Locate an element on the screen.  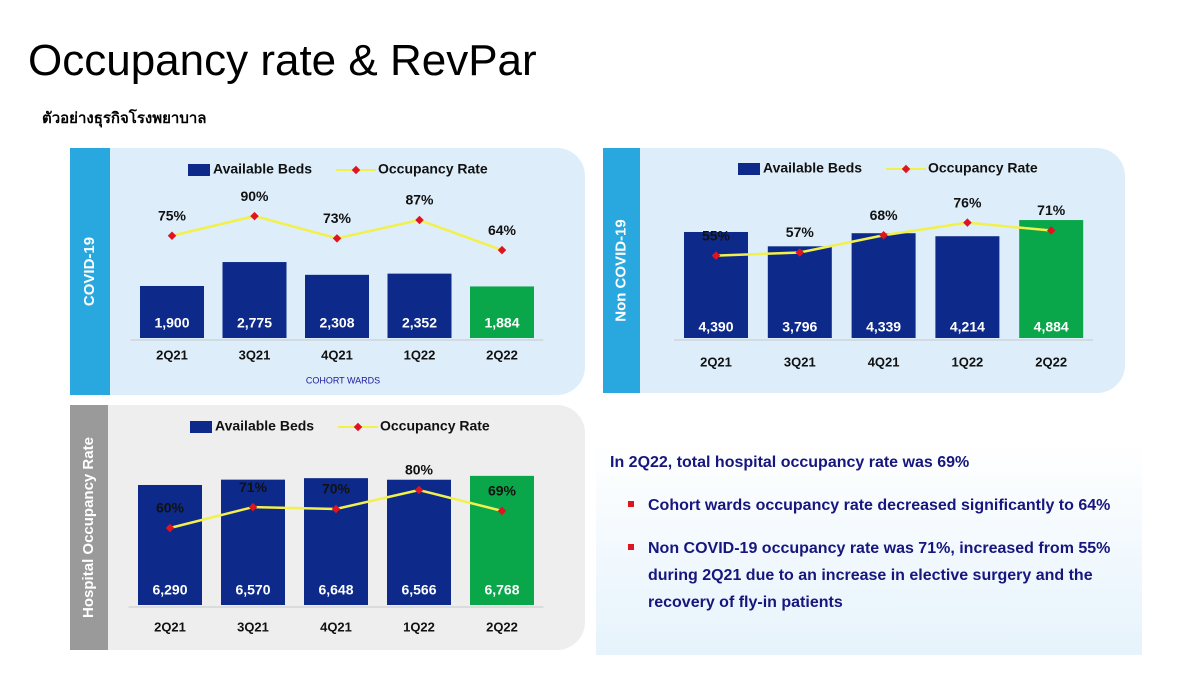
line-value-label: 57% is located at coordinates (800, 232).